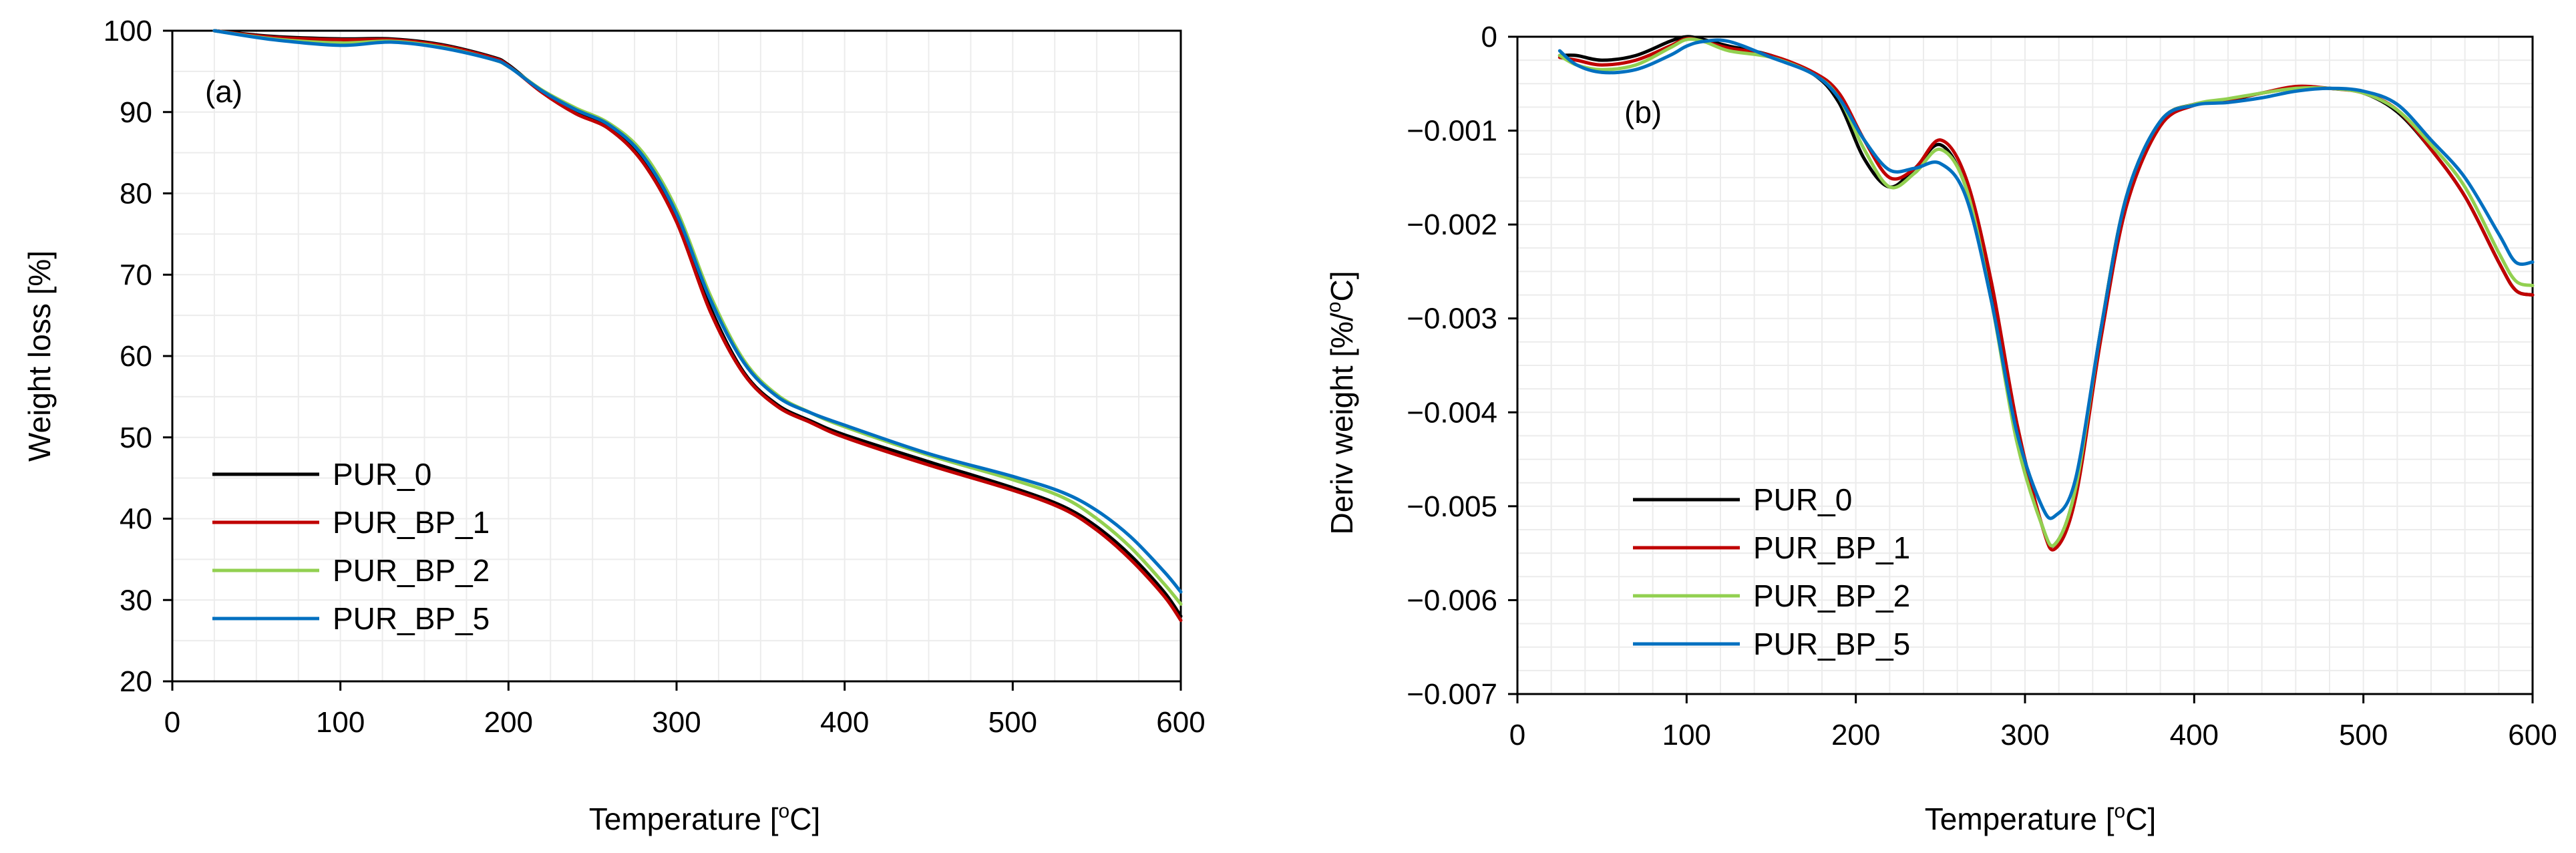 Image resolution: width=2576 pixels, height=853 pixels. Describe the element at coordinates (382, 475) in the screenshot. I see `chart-a-legend-label-pur-0: PUR_0` at that location.